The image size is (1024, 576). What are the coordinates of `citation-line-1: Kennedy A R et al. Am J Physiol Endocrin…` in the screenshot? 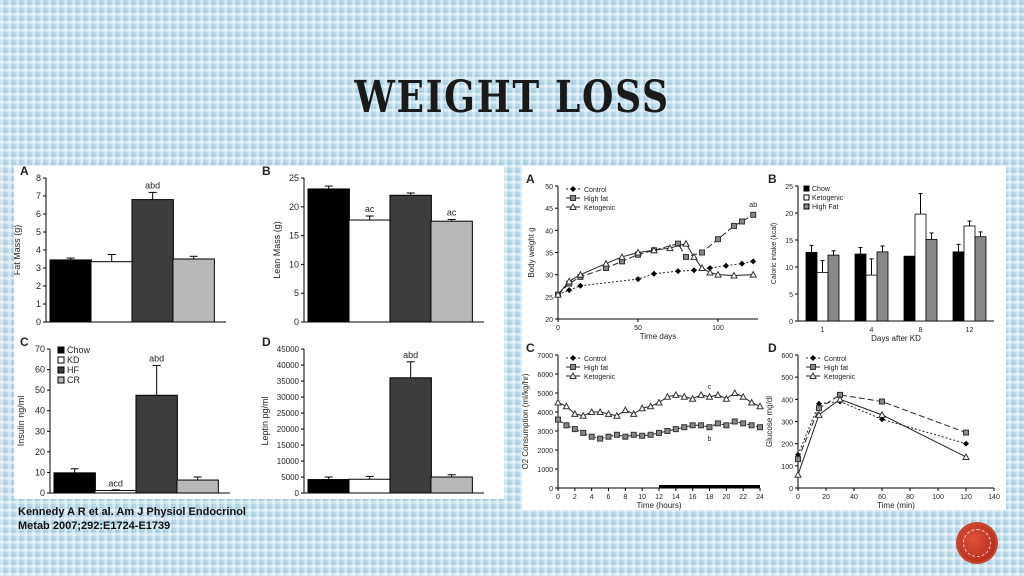 It's located at (132, 512).